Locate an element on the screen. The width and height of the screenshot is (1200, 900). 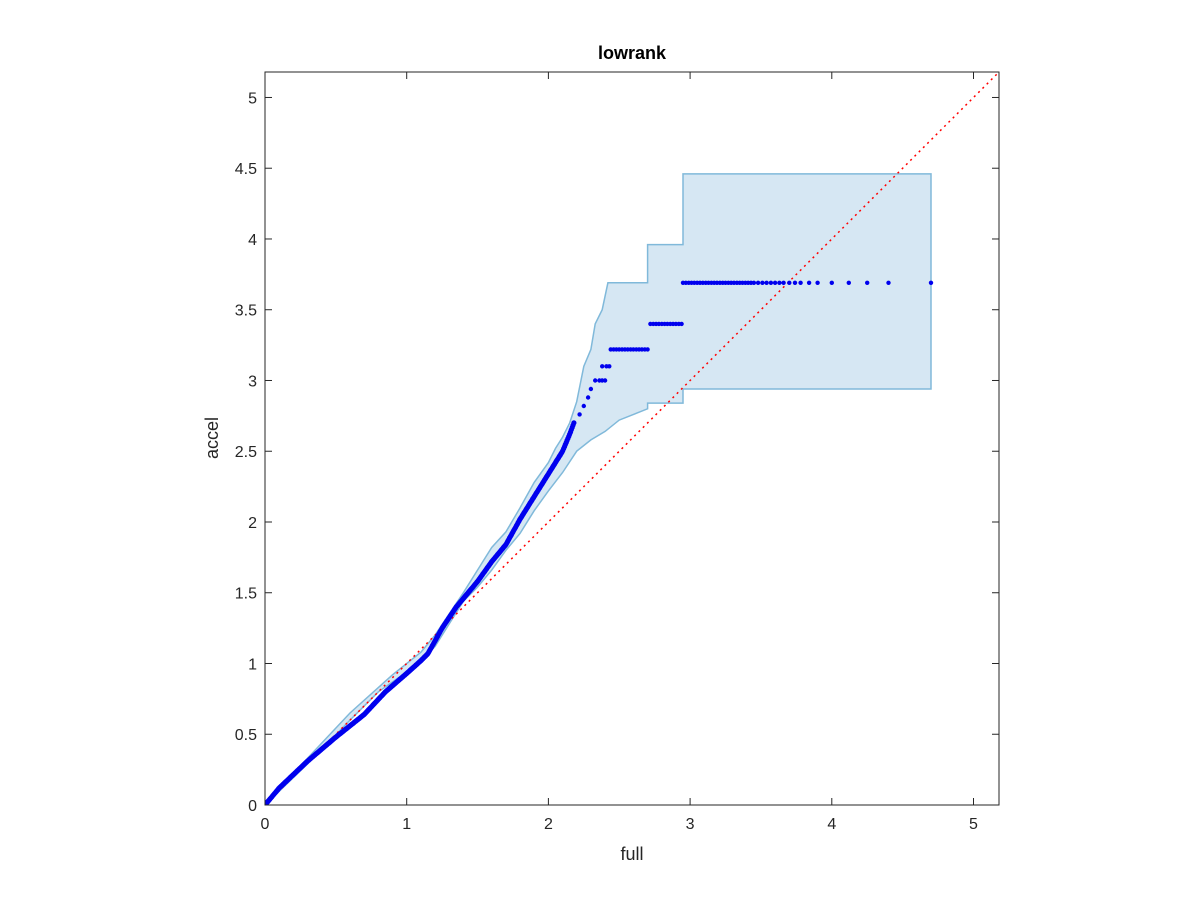
y-tick-label: 5 is located at coordinates (252, 98).